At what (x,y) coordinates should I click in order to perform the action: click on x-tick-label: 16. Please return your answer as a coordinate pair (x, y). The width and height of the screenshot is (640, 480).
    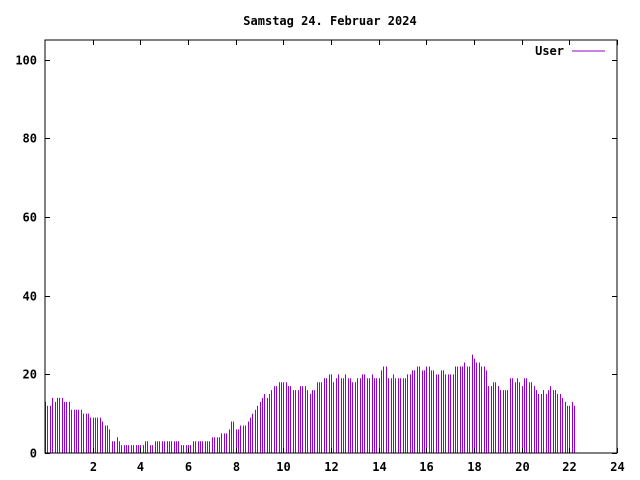
    Looking at the image, I should click on (426, 467).